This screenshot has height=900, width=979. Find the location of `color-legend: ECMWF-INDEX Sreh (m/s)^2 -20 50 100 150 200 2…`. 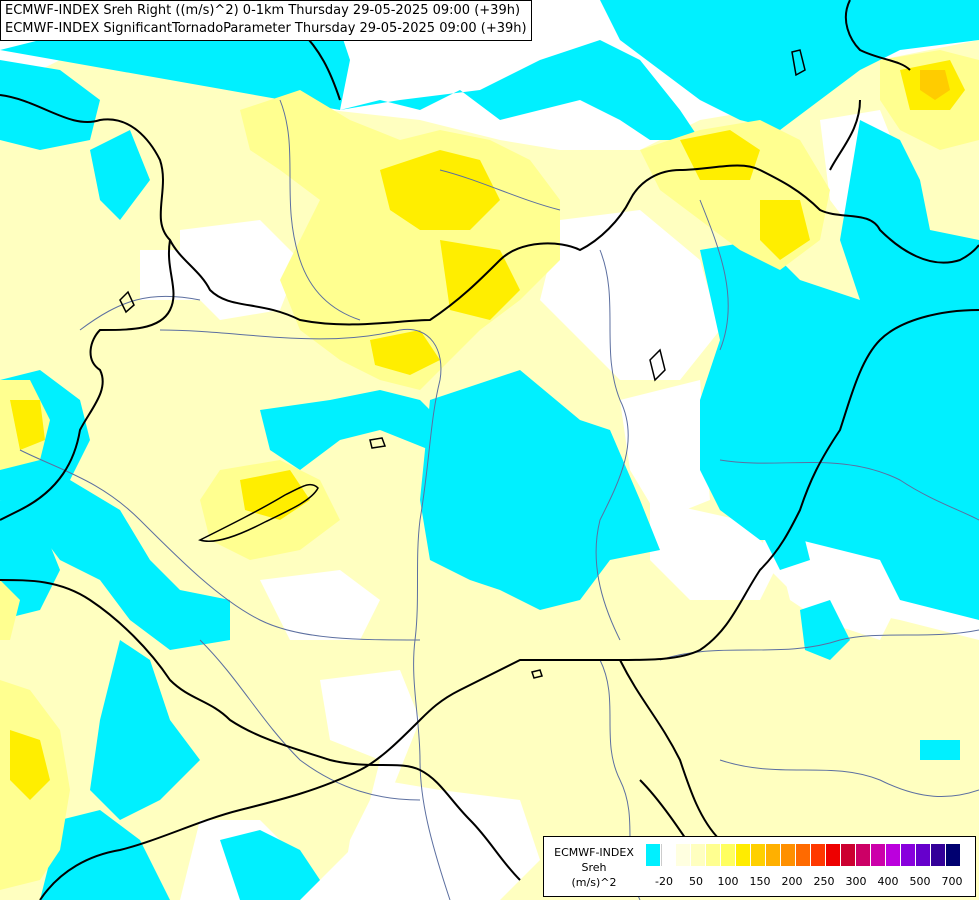

color-legend: ECMWF-INDEX Sreh (m/s)^2 -20 50 100 150 200 2… is located at coordinates (759, 866).